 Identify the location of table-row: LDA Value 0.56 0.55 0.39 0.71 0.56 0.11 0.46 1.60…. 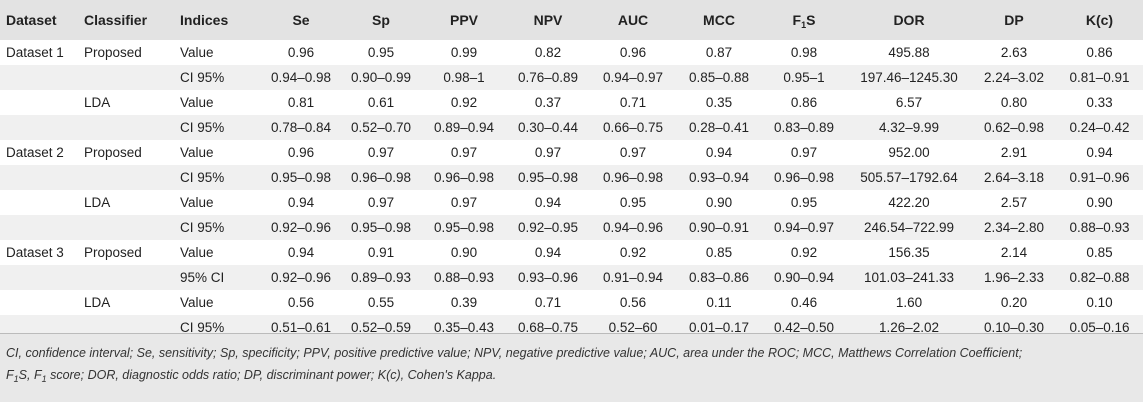
(571, 302).